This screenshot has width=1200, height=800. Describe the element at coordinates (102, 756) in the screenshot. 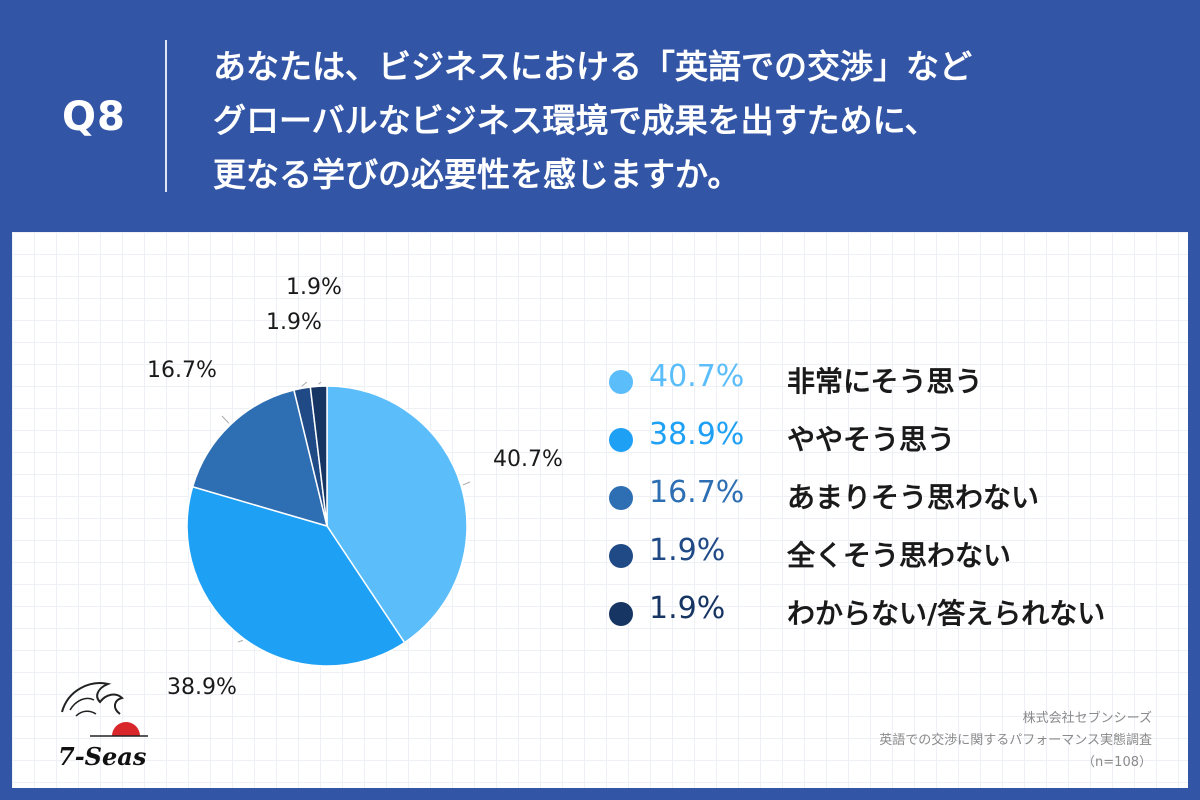

I see `logo-text: 7-Seas` at that location.